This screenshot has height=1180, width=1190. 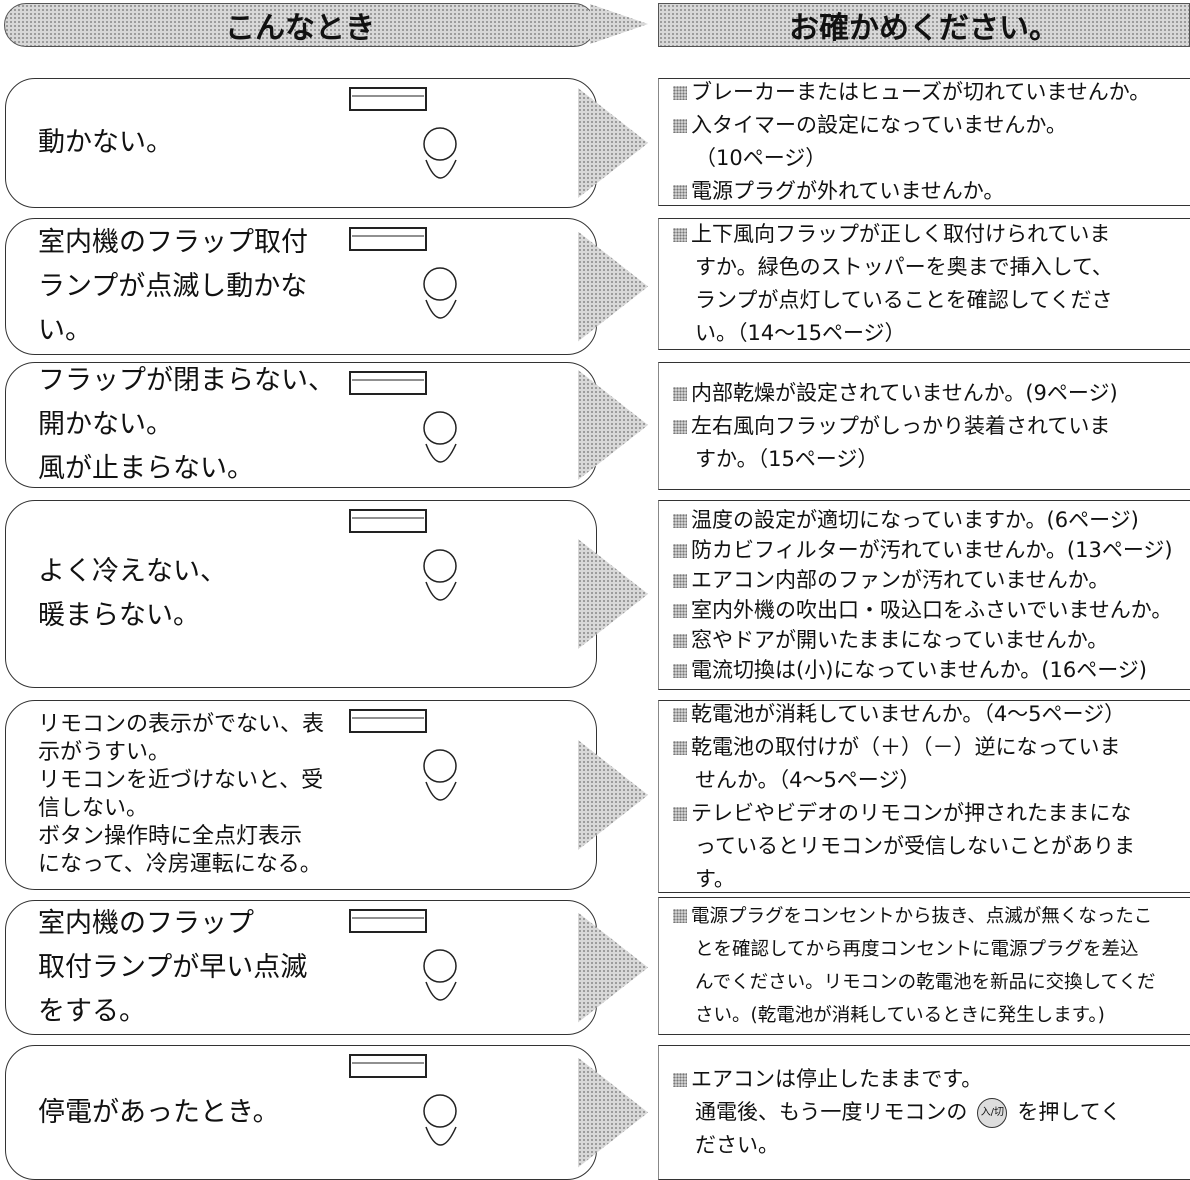 What do you see at coordinates (761, 158) in the screenshot?
I see `check-line: （10ページ）` at bounding box center [761, 158].